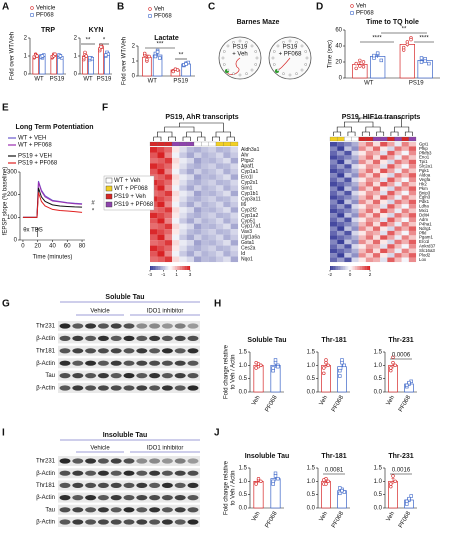 This screenshot has height=549, width=454. I want to click on row-label: Pfkp, so click(423, 148).